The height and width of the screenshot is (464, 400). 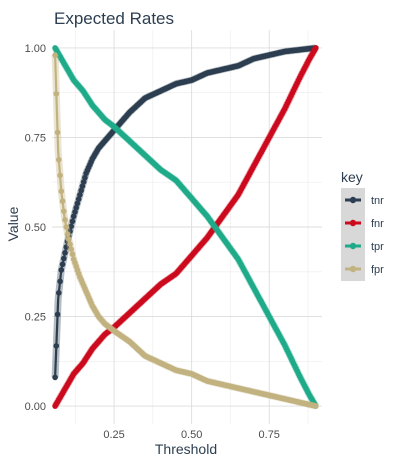 I want to click on y-tick-label: 0.25, so click(x=35, y=318).